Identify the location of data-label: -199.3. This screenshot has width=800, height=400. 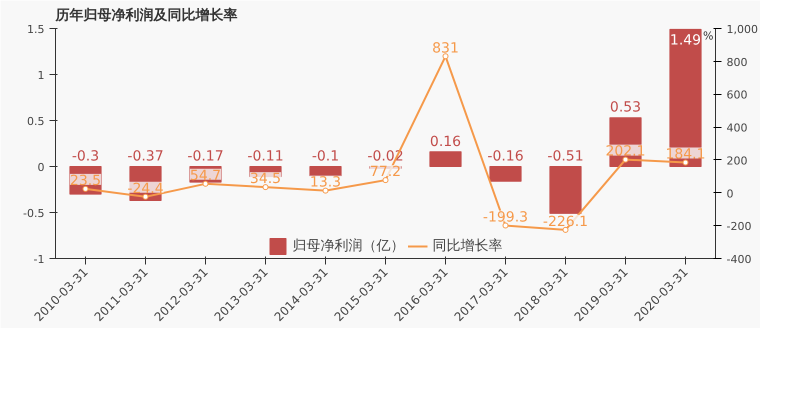
(505, 218).